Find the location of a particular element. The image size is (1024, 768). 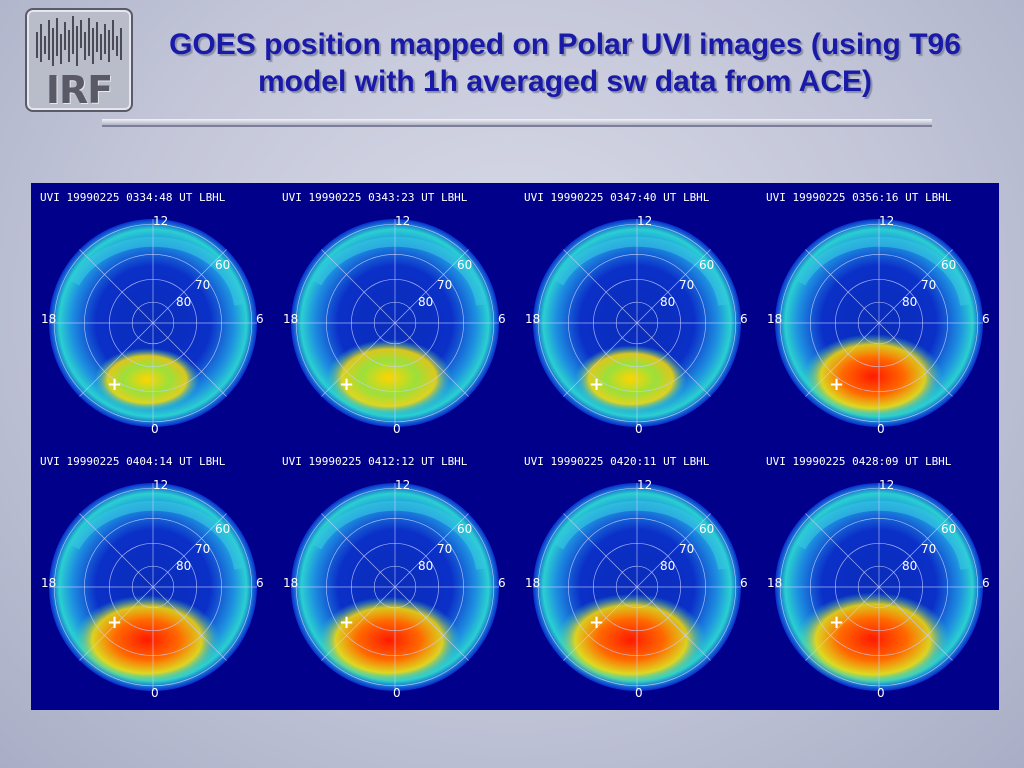

panel-caption: UVI 19990225 0347:40 UT LBHL is located at coordinates (617, 197).